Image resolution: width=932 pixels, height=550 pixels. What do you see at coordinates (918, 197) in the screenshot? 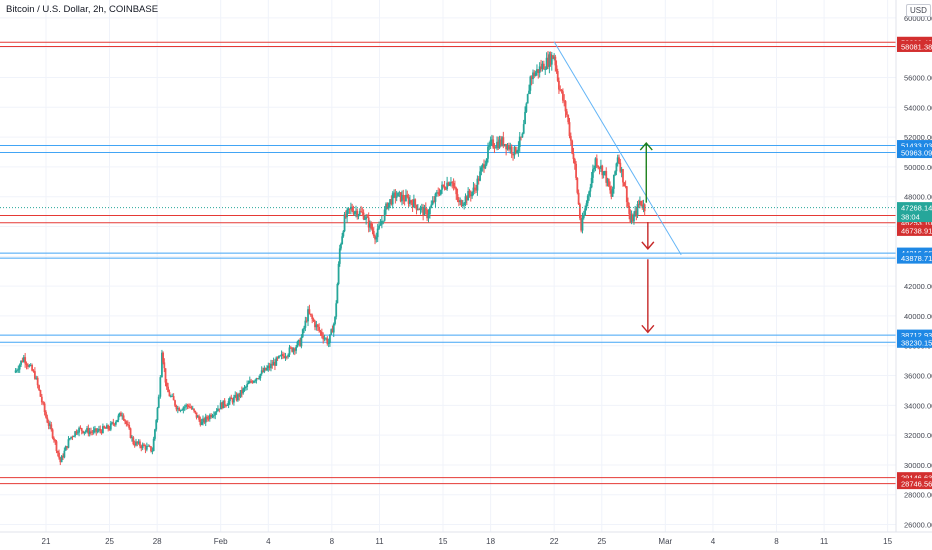
I see `price-tick-label: 48000.00` at bounding box center [918, 197].